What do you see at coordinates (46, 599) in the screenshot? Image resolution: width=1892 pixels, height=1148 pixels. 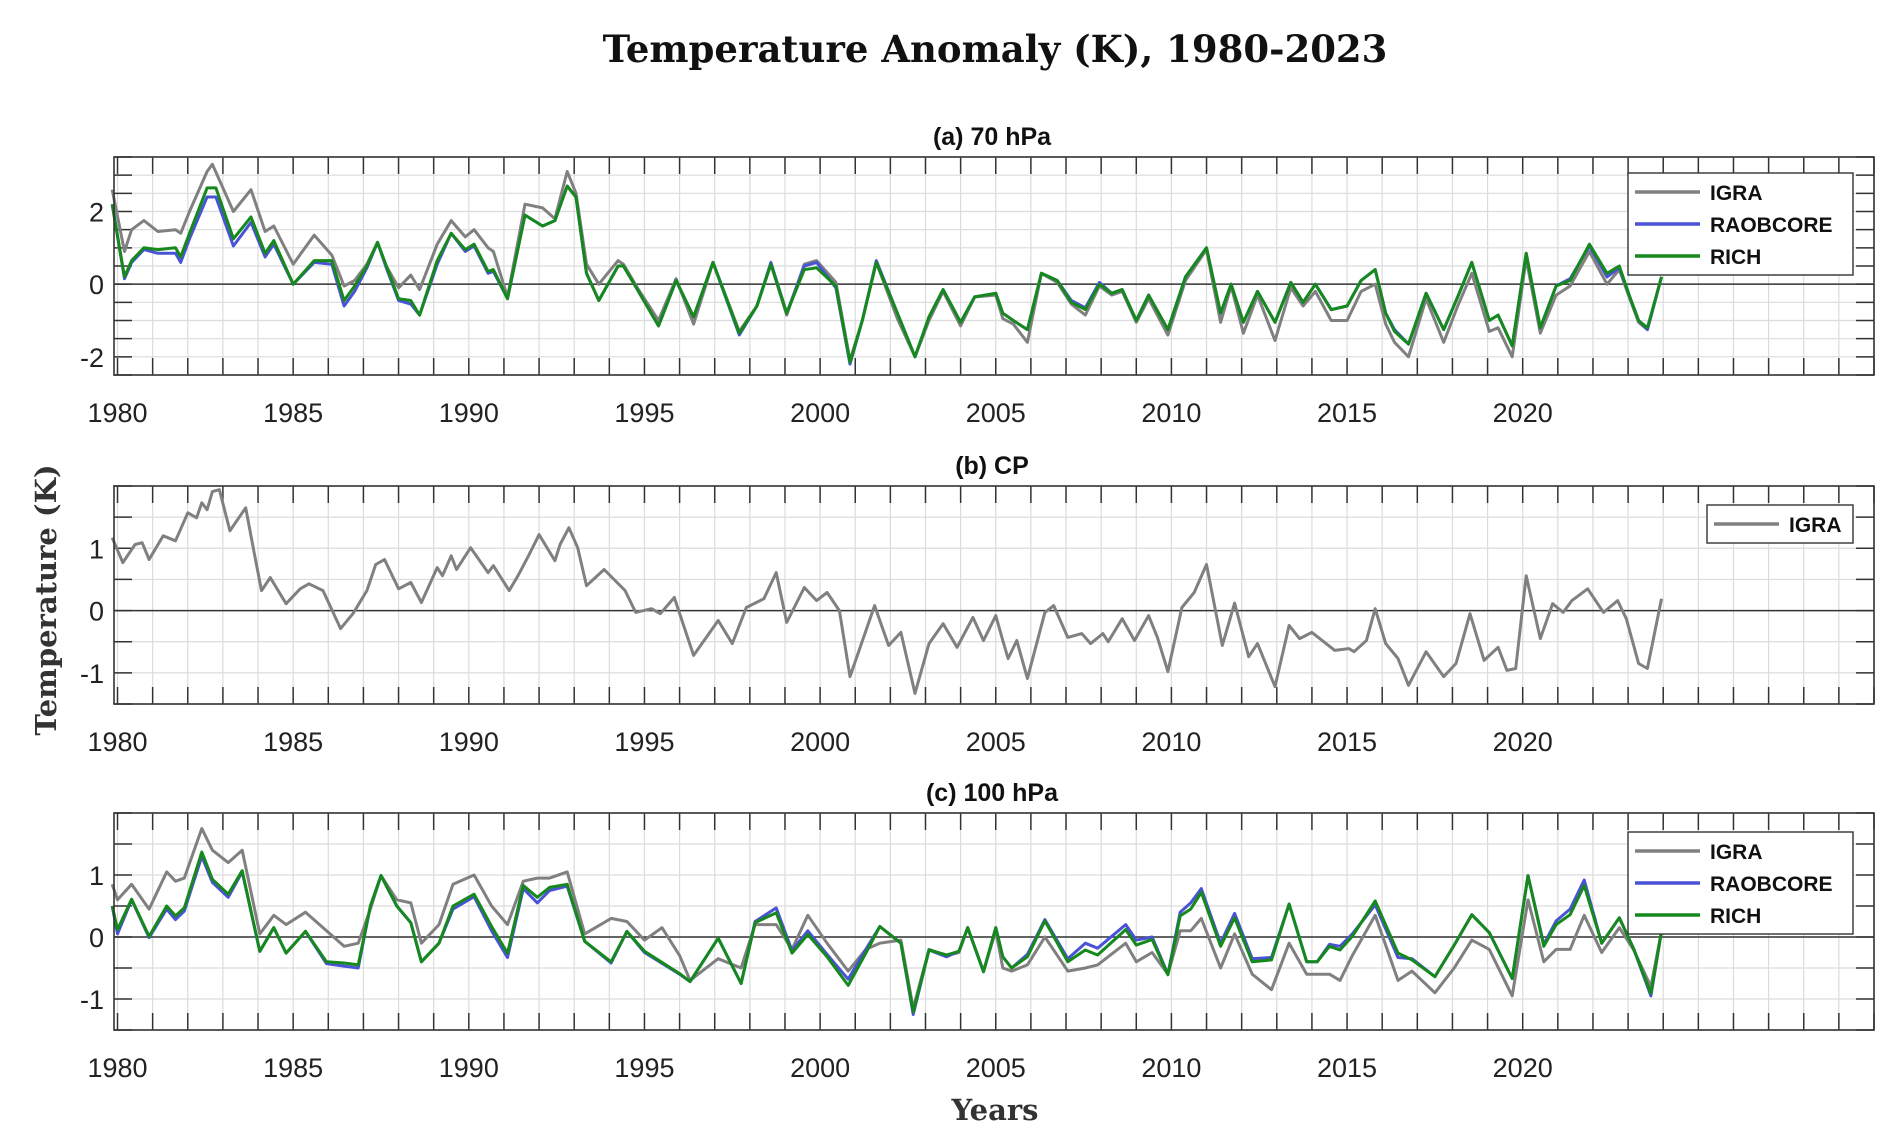 I see `y-axis-label: Temperature (K)` at bounding box center [46, 599].